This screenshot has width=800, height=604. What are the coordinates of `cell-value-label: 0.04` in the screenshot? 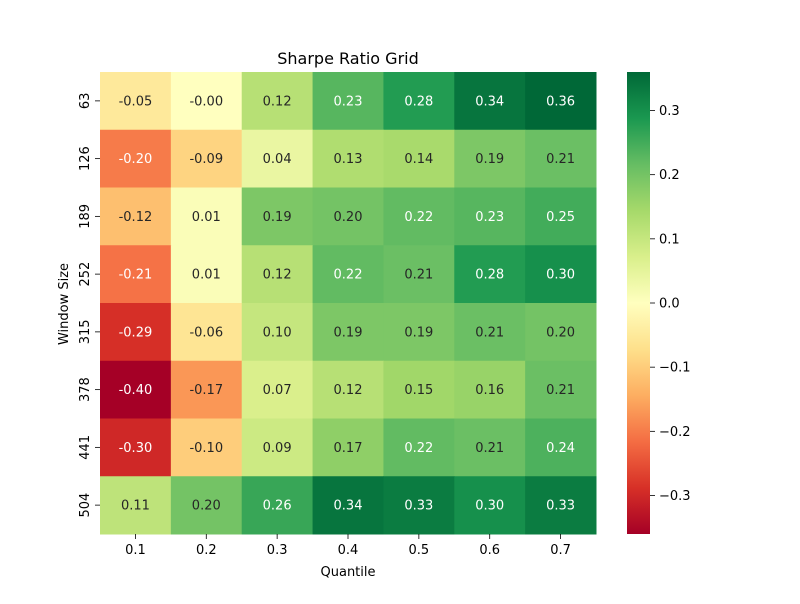 It's located at (277, 159).